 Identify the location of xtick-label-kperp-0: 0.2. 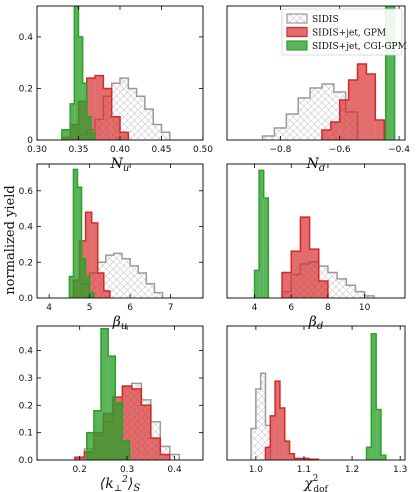
(80, 470).